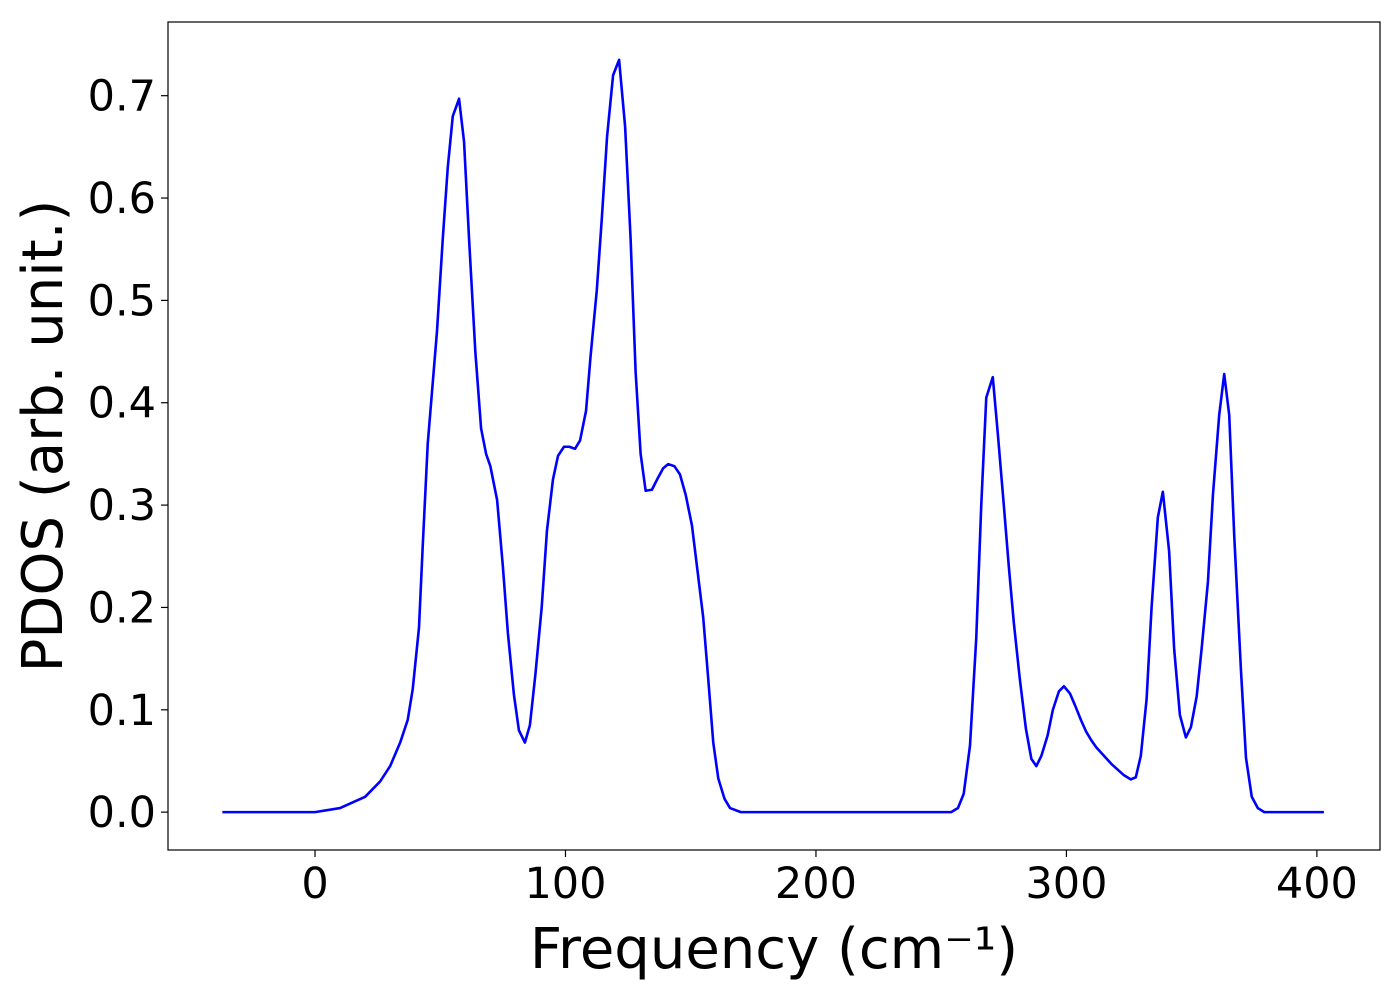 Image resolution: width=1400 pixels, height=1000 pixels. I want to click on y-tick-label: 0.3, so click(122, 506).